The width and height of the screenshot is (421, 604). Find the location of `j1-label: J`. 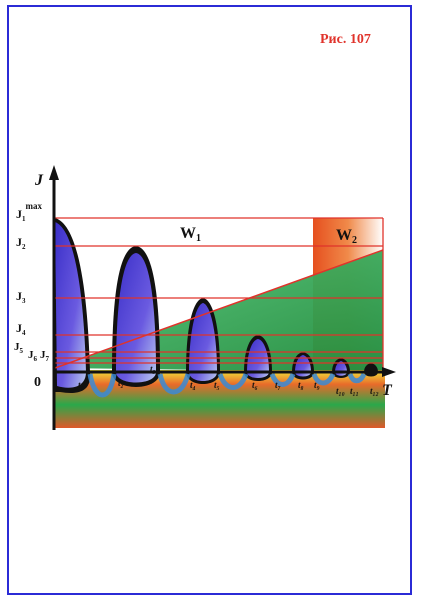

j1-label: J is located at coordinates (19, 214).